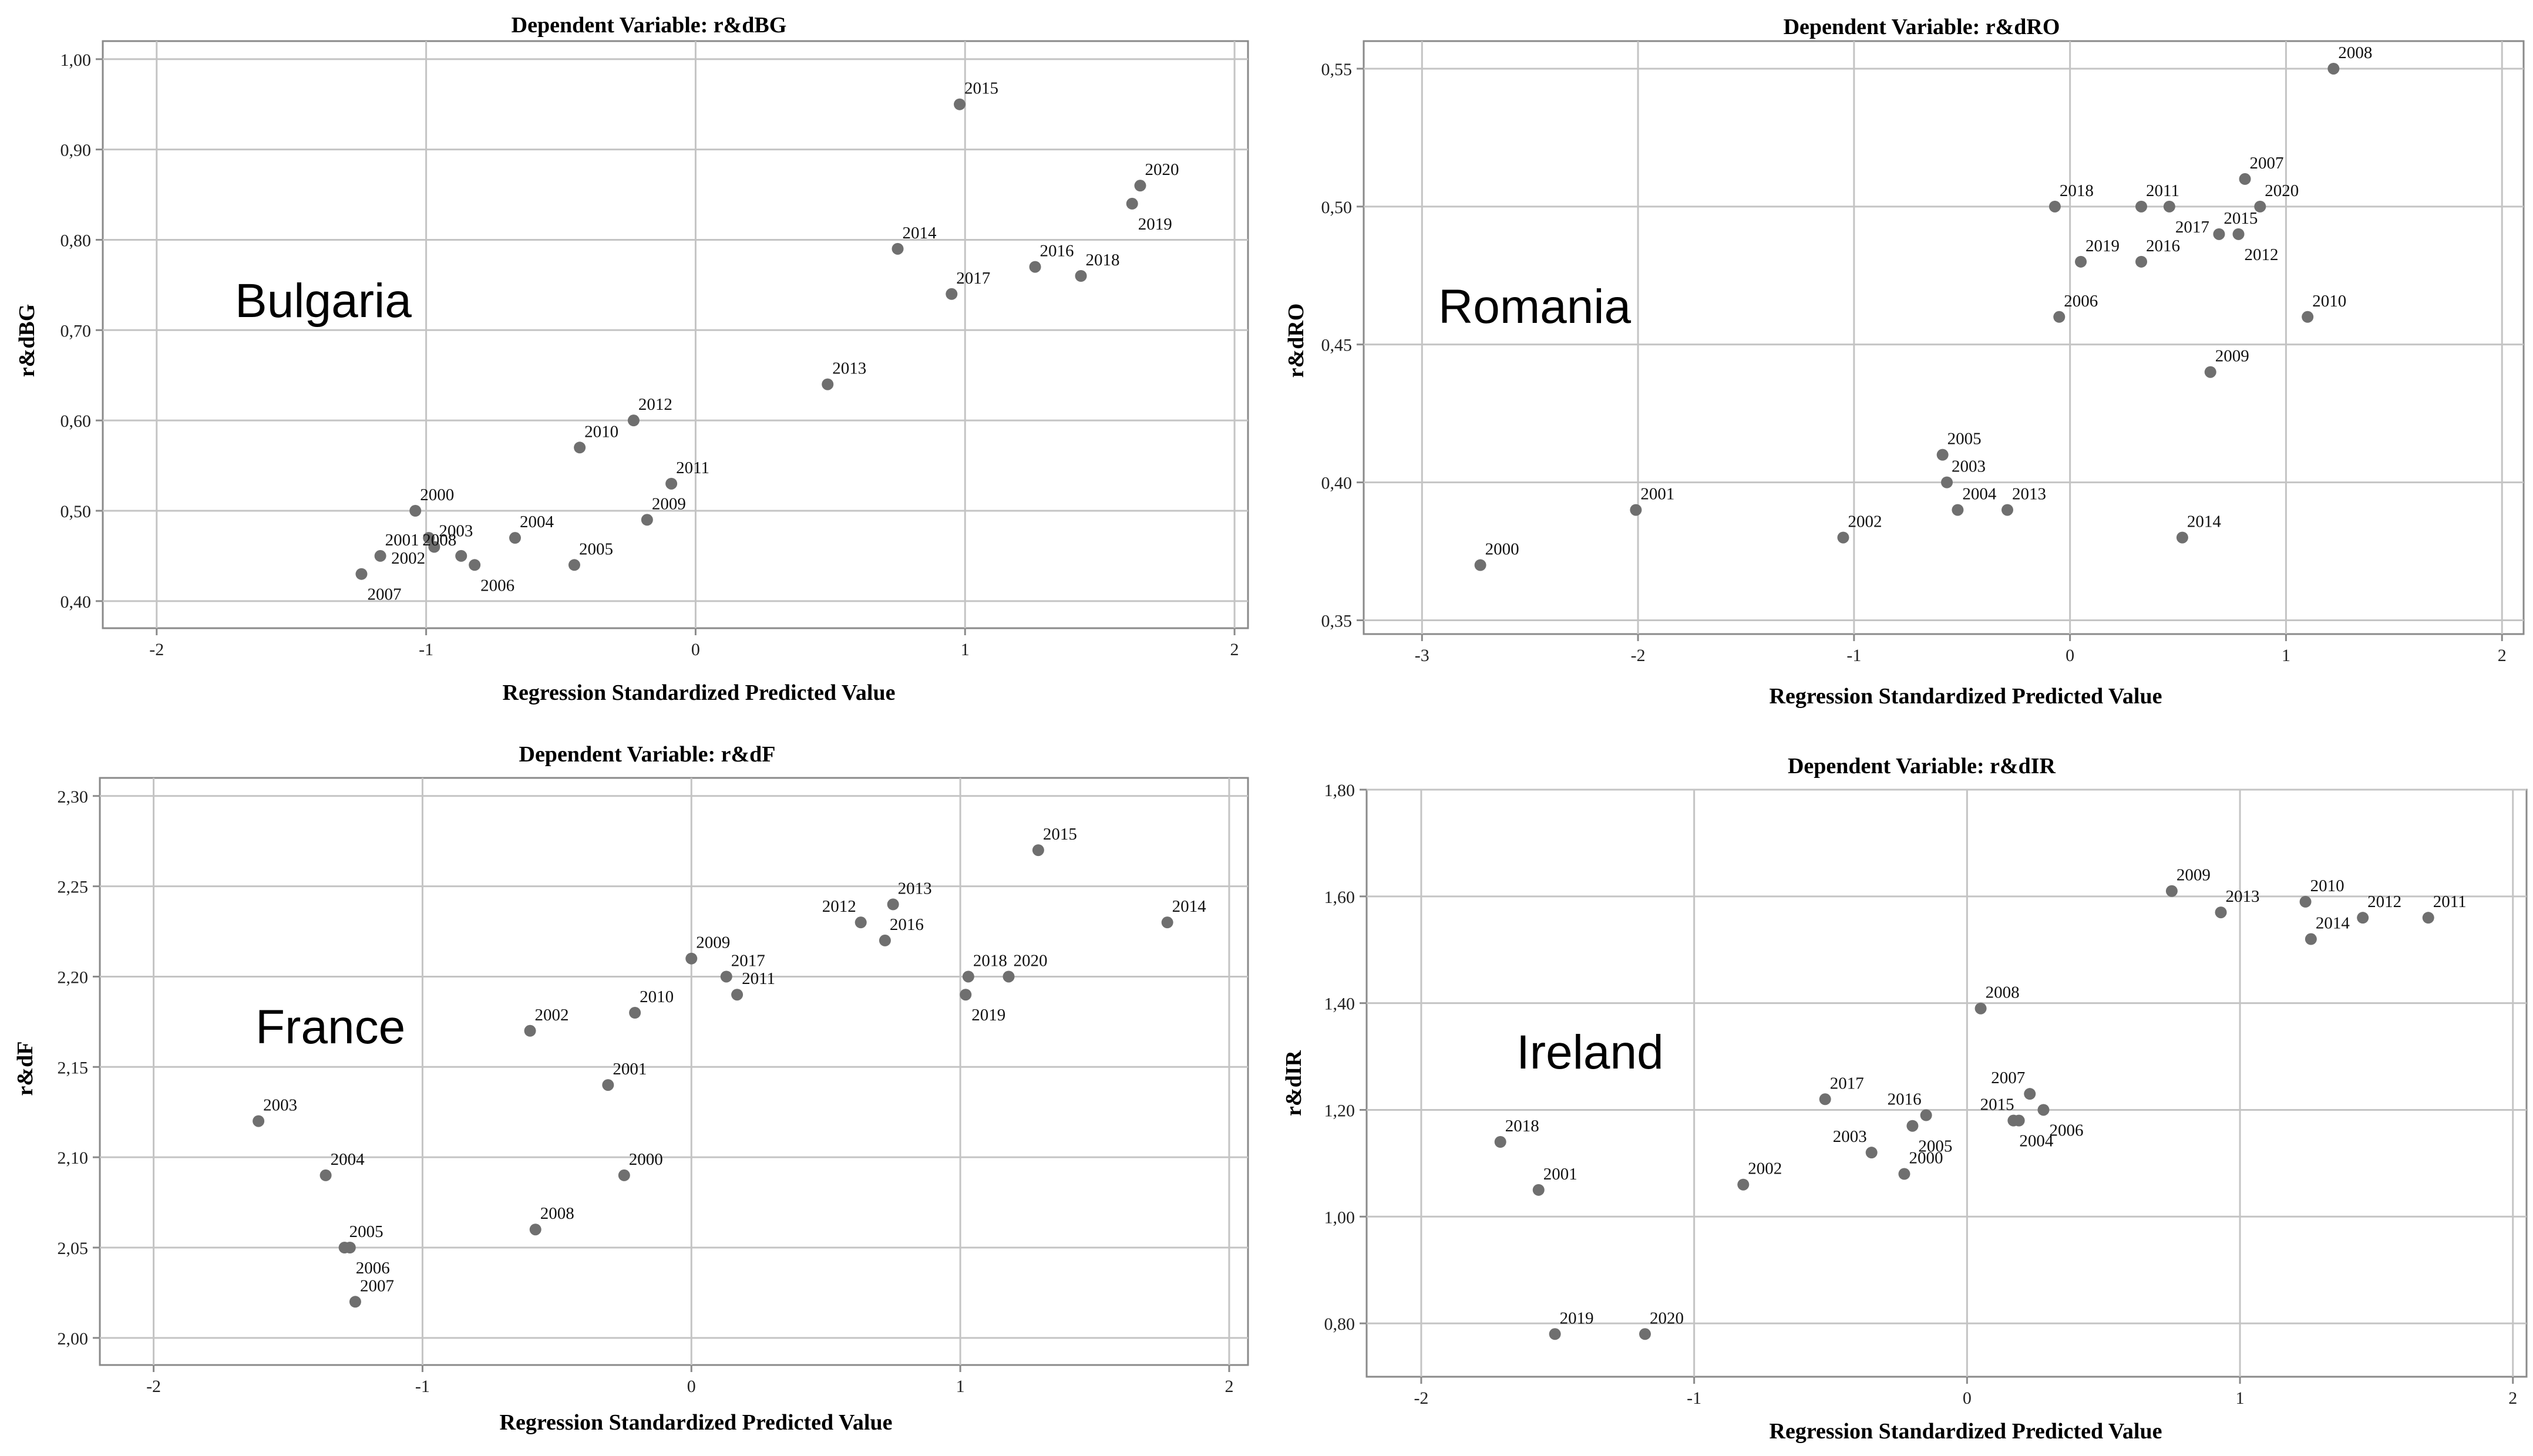 The height and width of the screenshot is (1456, 2533). Describe the element at coordinates (429, 538) in the screenshot. I see `data-point-2002` at that location.